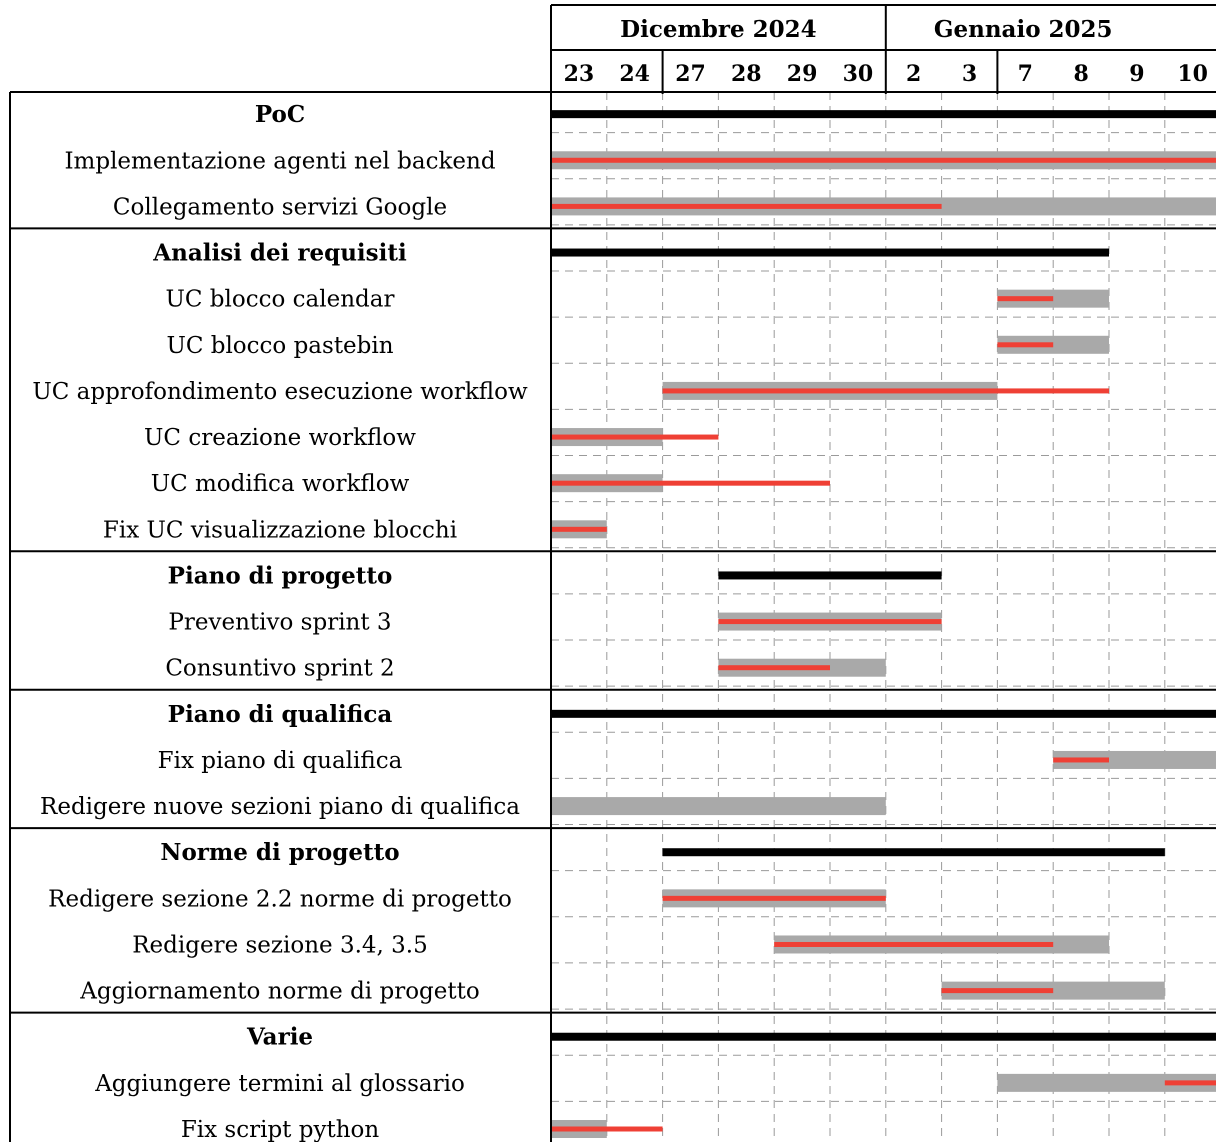  I want to click on task-label: UC creazione workflow, so click(280, 438).